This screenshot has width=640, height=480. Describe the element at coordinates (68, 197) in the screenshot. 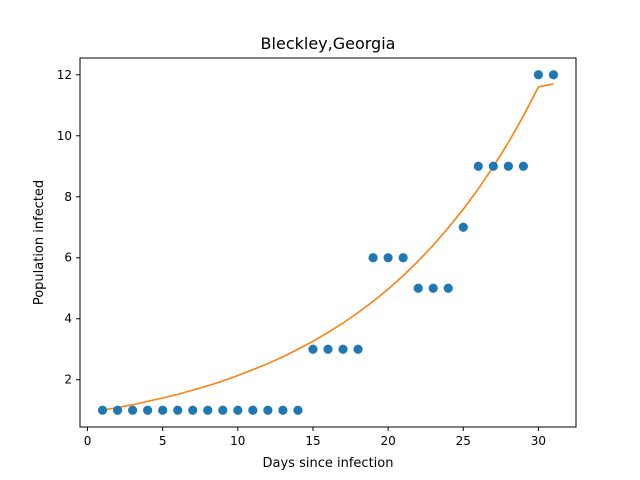

I see `y-tick-label: 8` at that location.